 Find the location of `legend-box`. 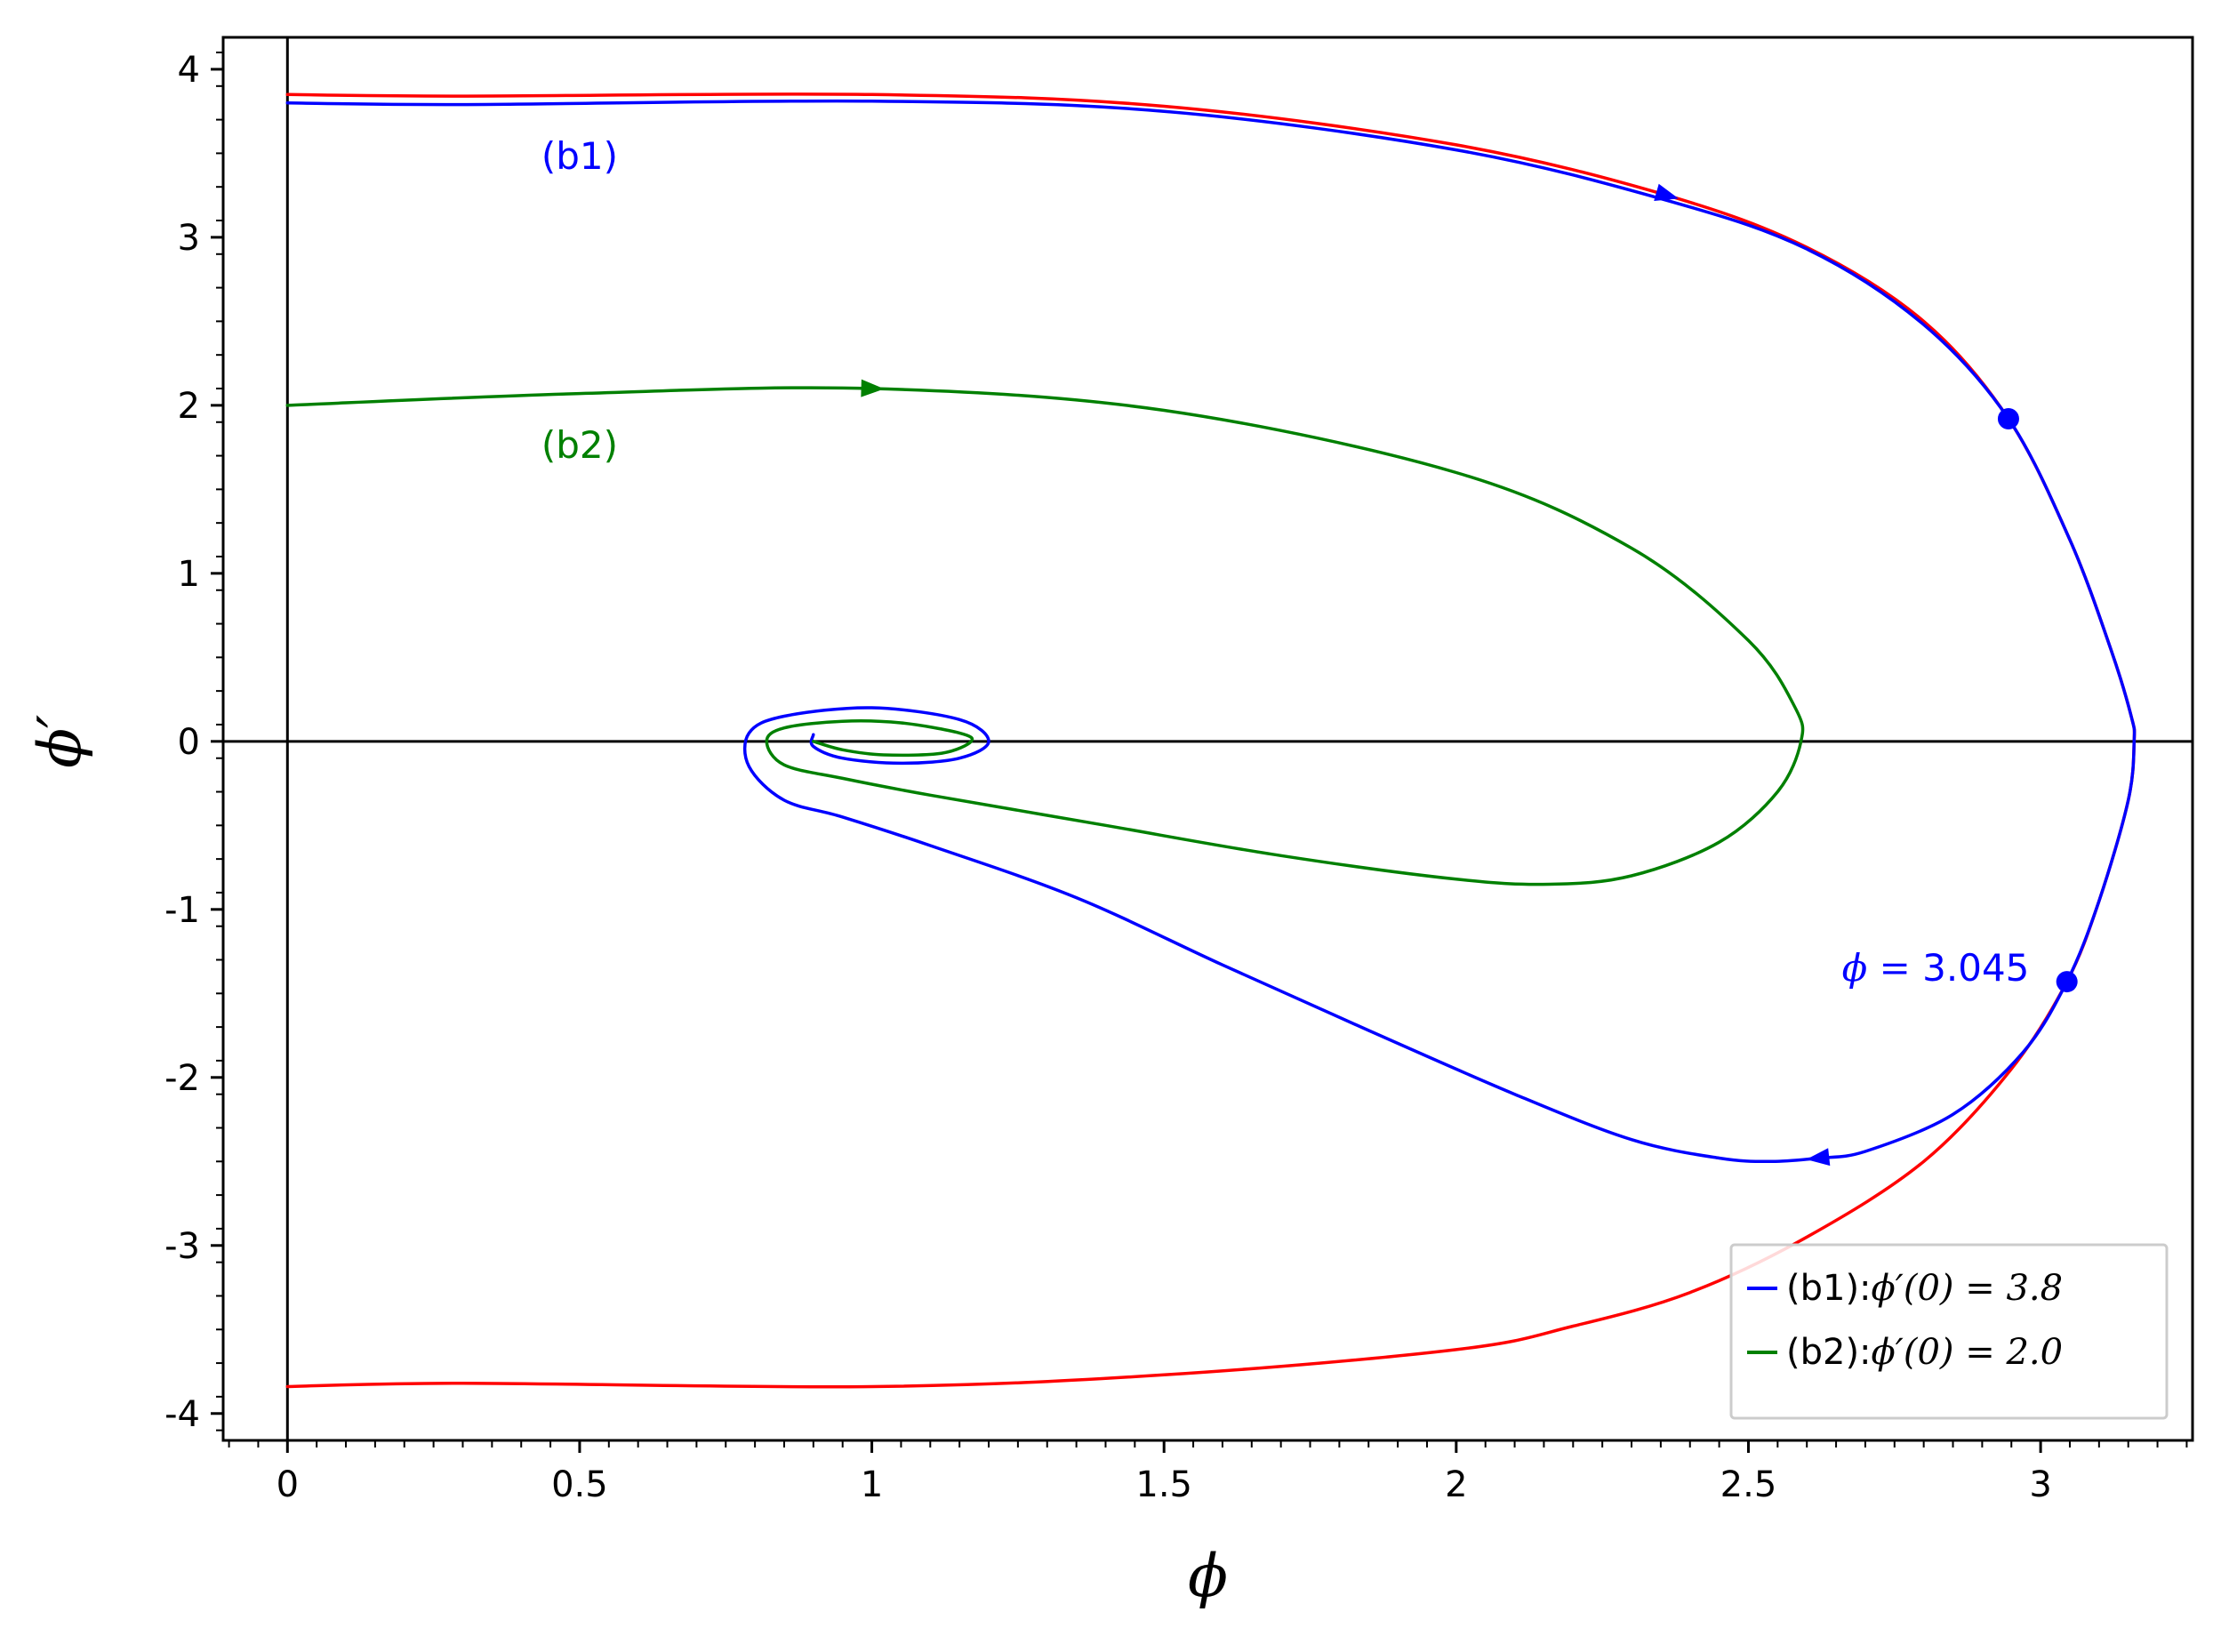

legend-box is located at coordinates (1949, 1332).